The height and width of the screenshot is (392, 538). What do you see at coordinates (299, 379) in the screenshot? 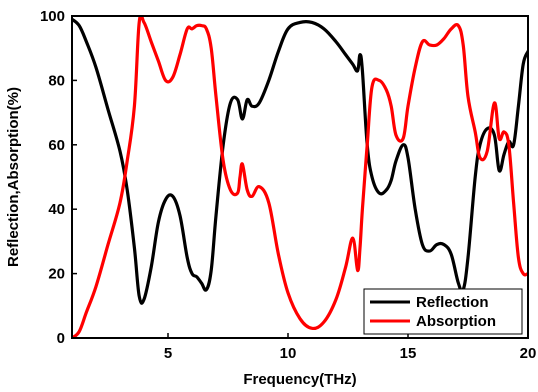
I see `x-axis-label: Frequency(THz)` at bounding box center [299, 379].